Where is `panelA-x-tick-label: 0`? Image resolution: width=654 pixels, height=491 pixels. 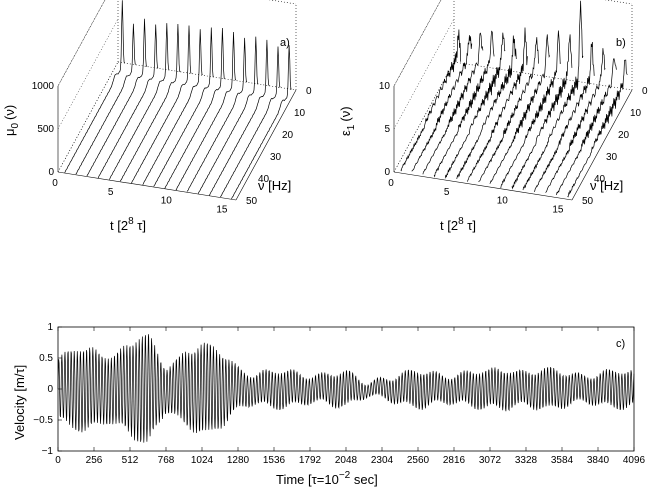
panelA-x-tick-label: 0 is located at coordinates (55, 183).